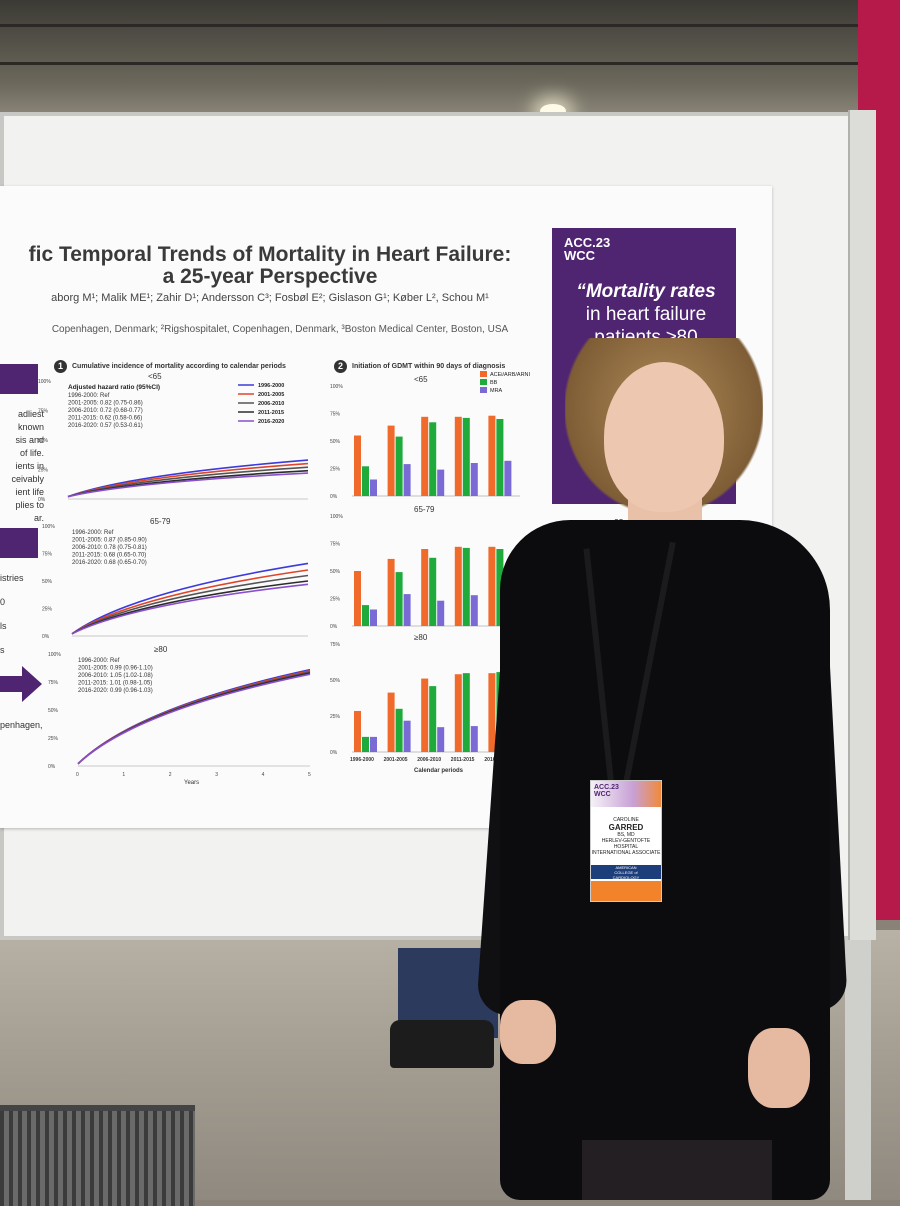 This screenshot has width=900, height=1206. Describe the element at coordinates (263, 775) in the screenshot. I see `x-tick-label: 4` at that location.